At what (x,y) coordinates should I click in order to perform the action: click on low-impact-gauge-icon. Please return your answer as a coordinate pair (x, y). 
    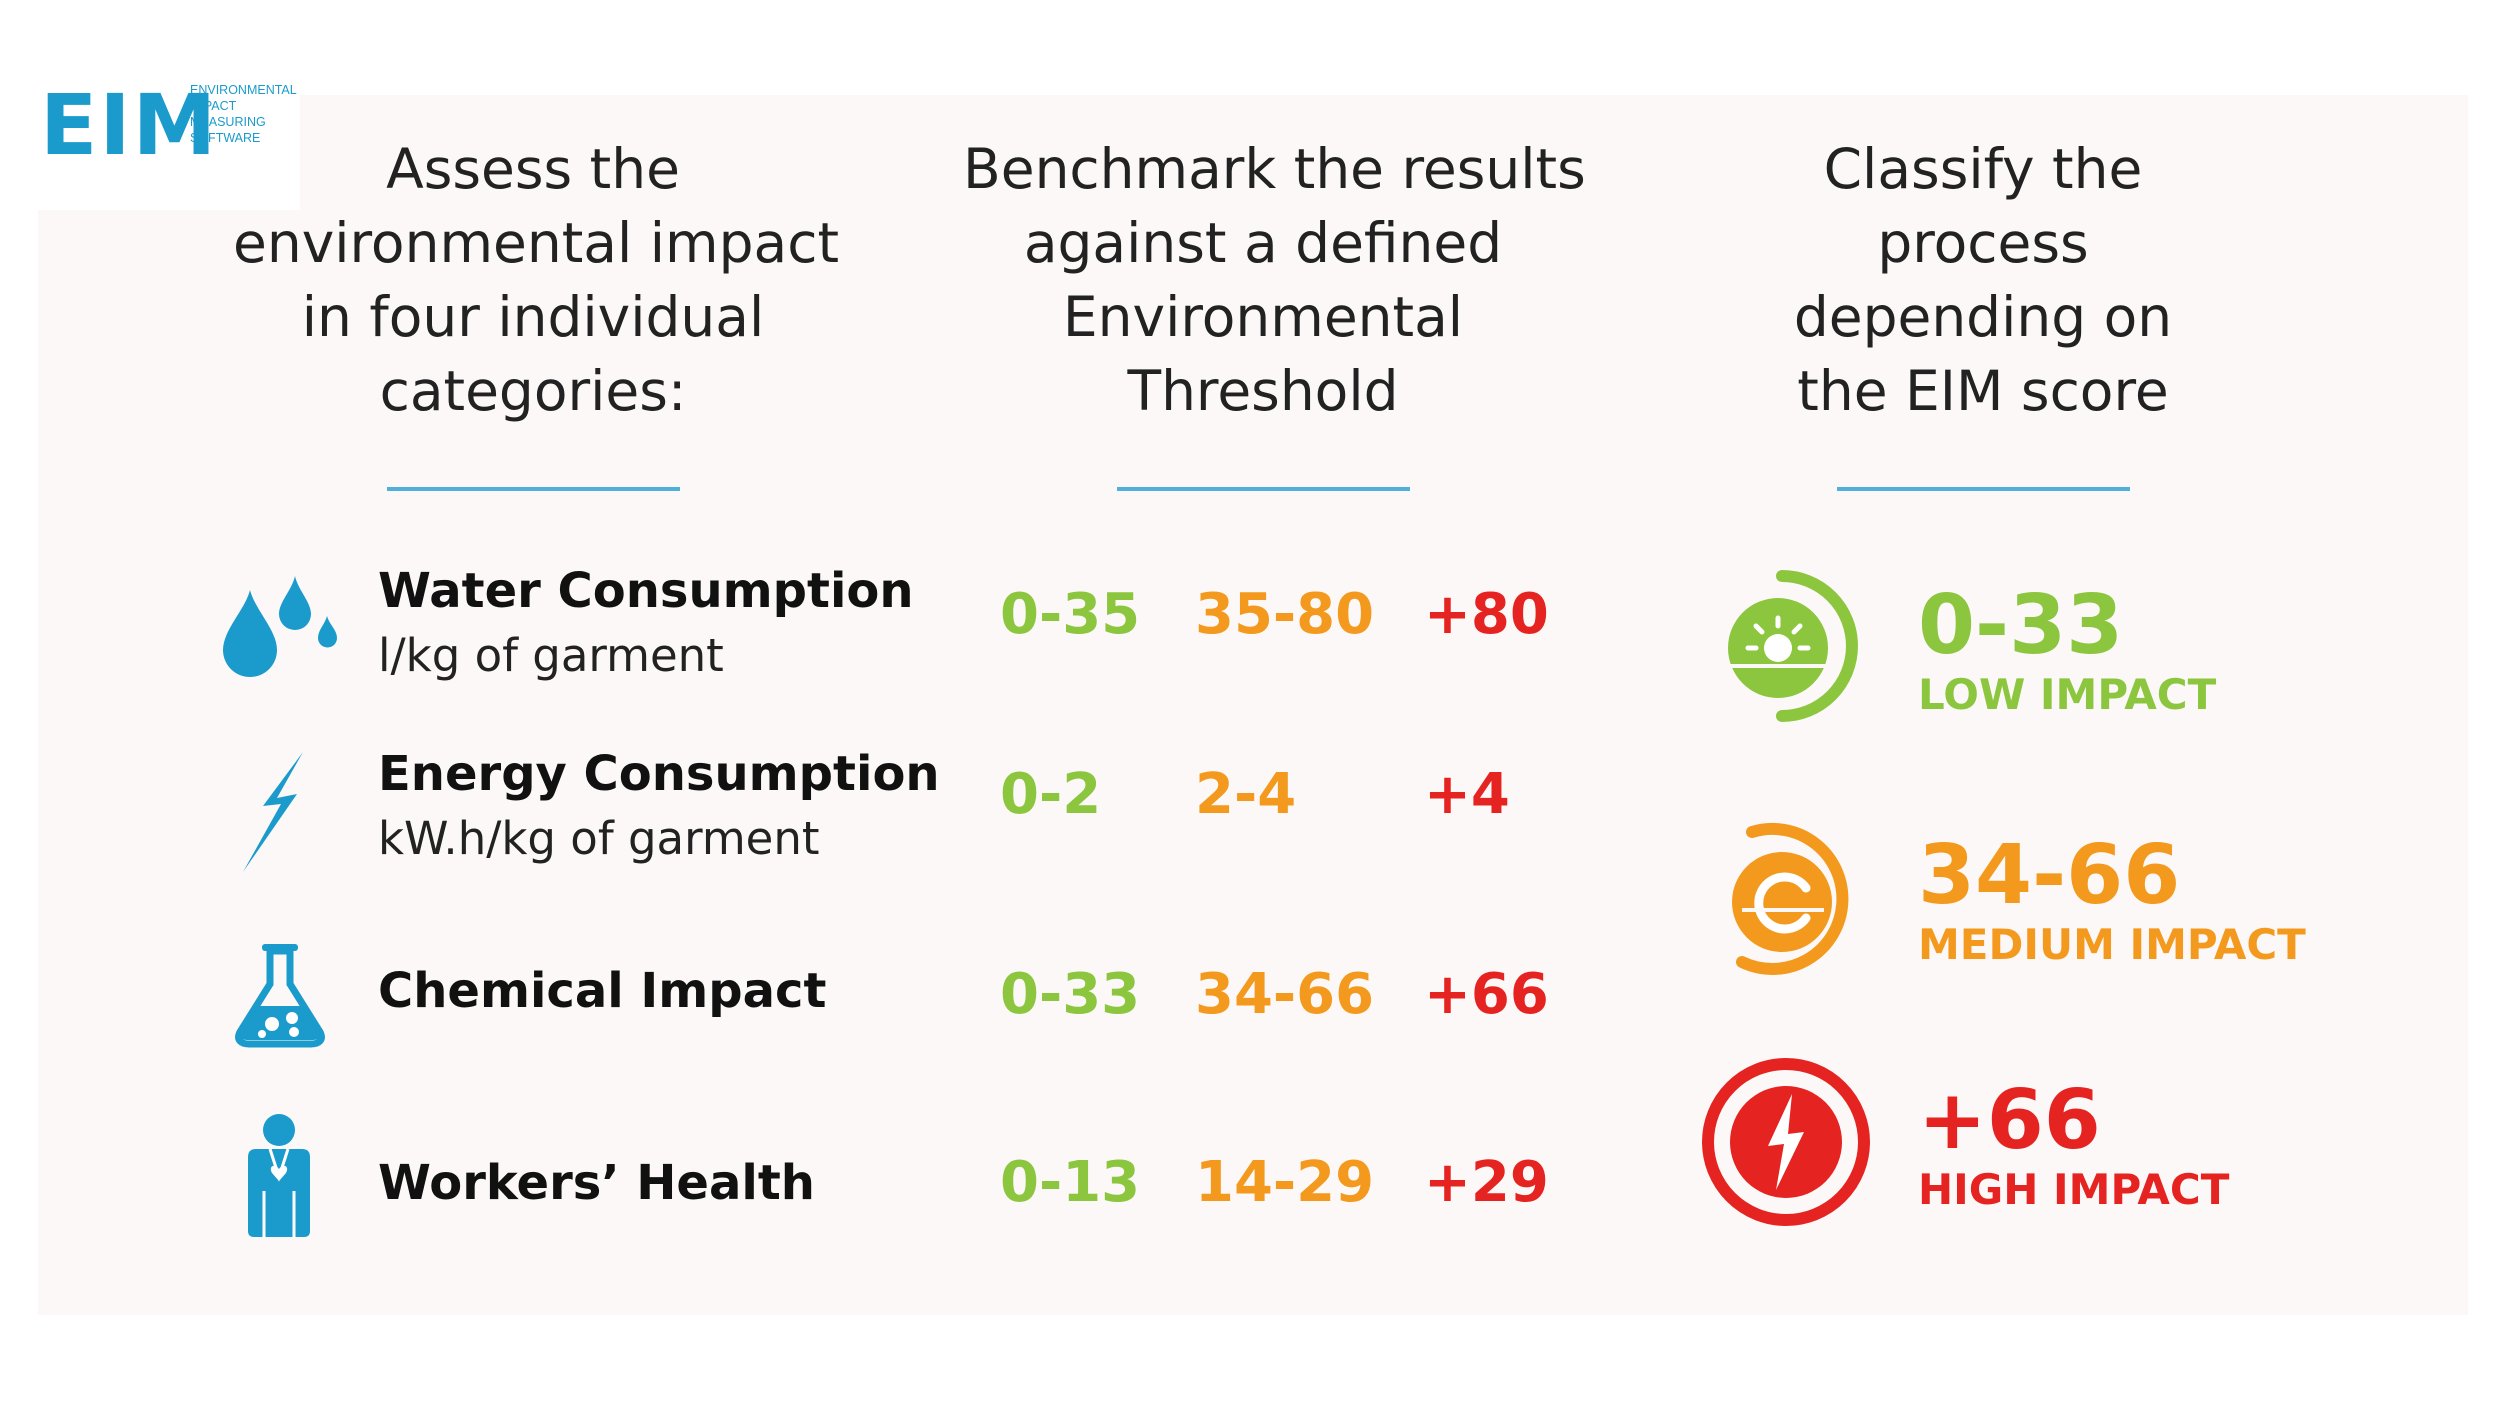
    Looking at the image, I should click on (1793, 646).